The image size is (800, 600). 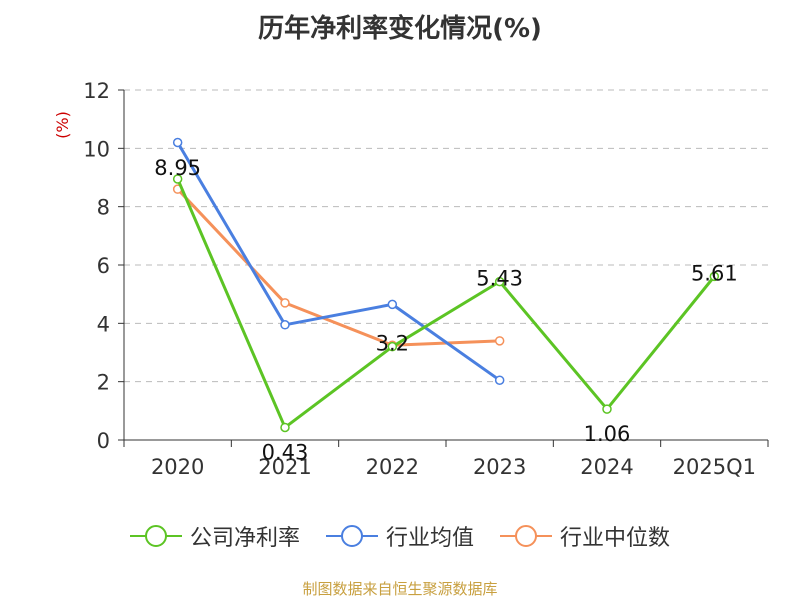 I want to click on legend-label-industry-median: 行业中位数, so click(x=615, y=538).